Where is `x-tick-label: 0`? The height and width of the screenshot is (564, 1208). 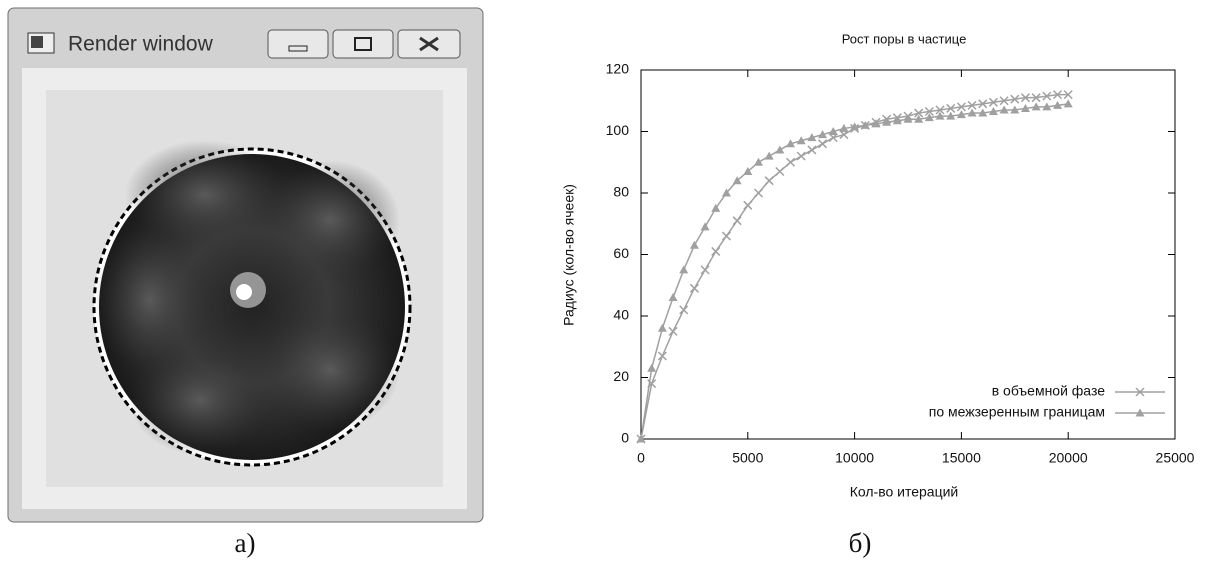 x-tick-label: 0 is located at coordinates (641, 458).